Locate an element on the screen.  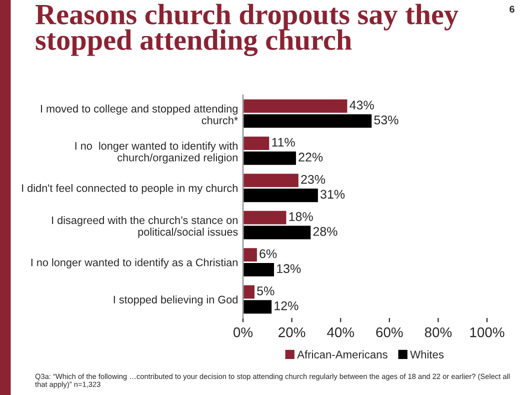
y-tick-label: I no longer wanted to identify as a Christian is located at coordinates (134, 263).